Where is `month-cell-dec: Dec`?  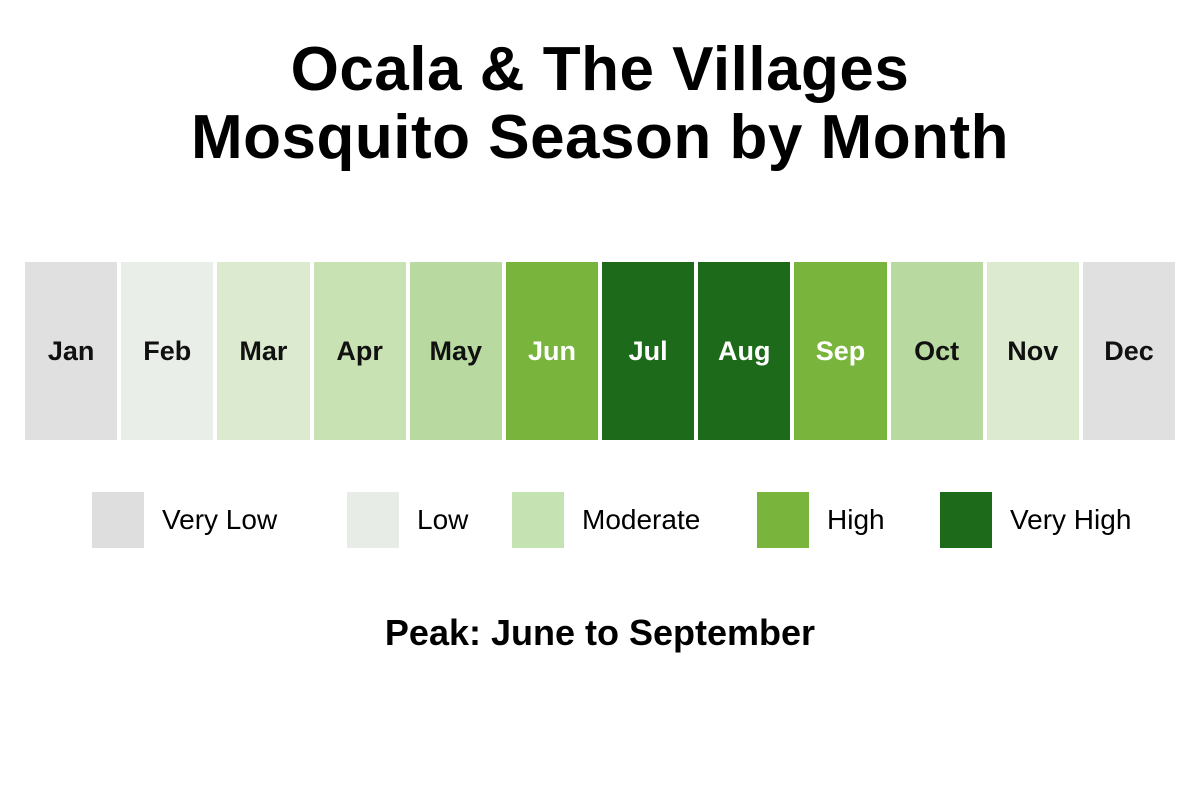
month-cell-dec: Dec is located at coordinates (1129, 351).